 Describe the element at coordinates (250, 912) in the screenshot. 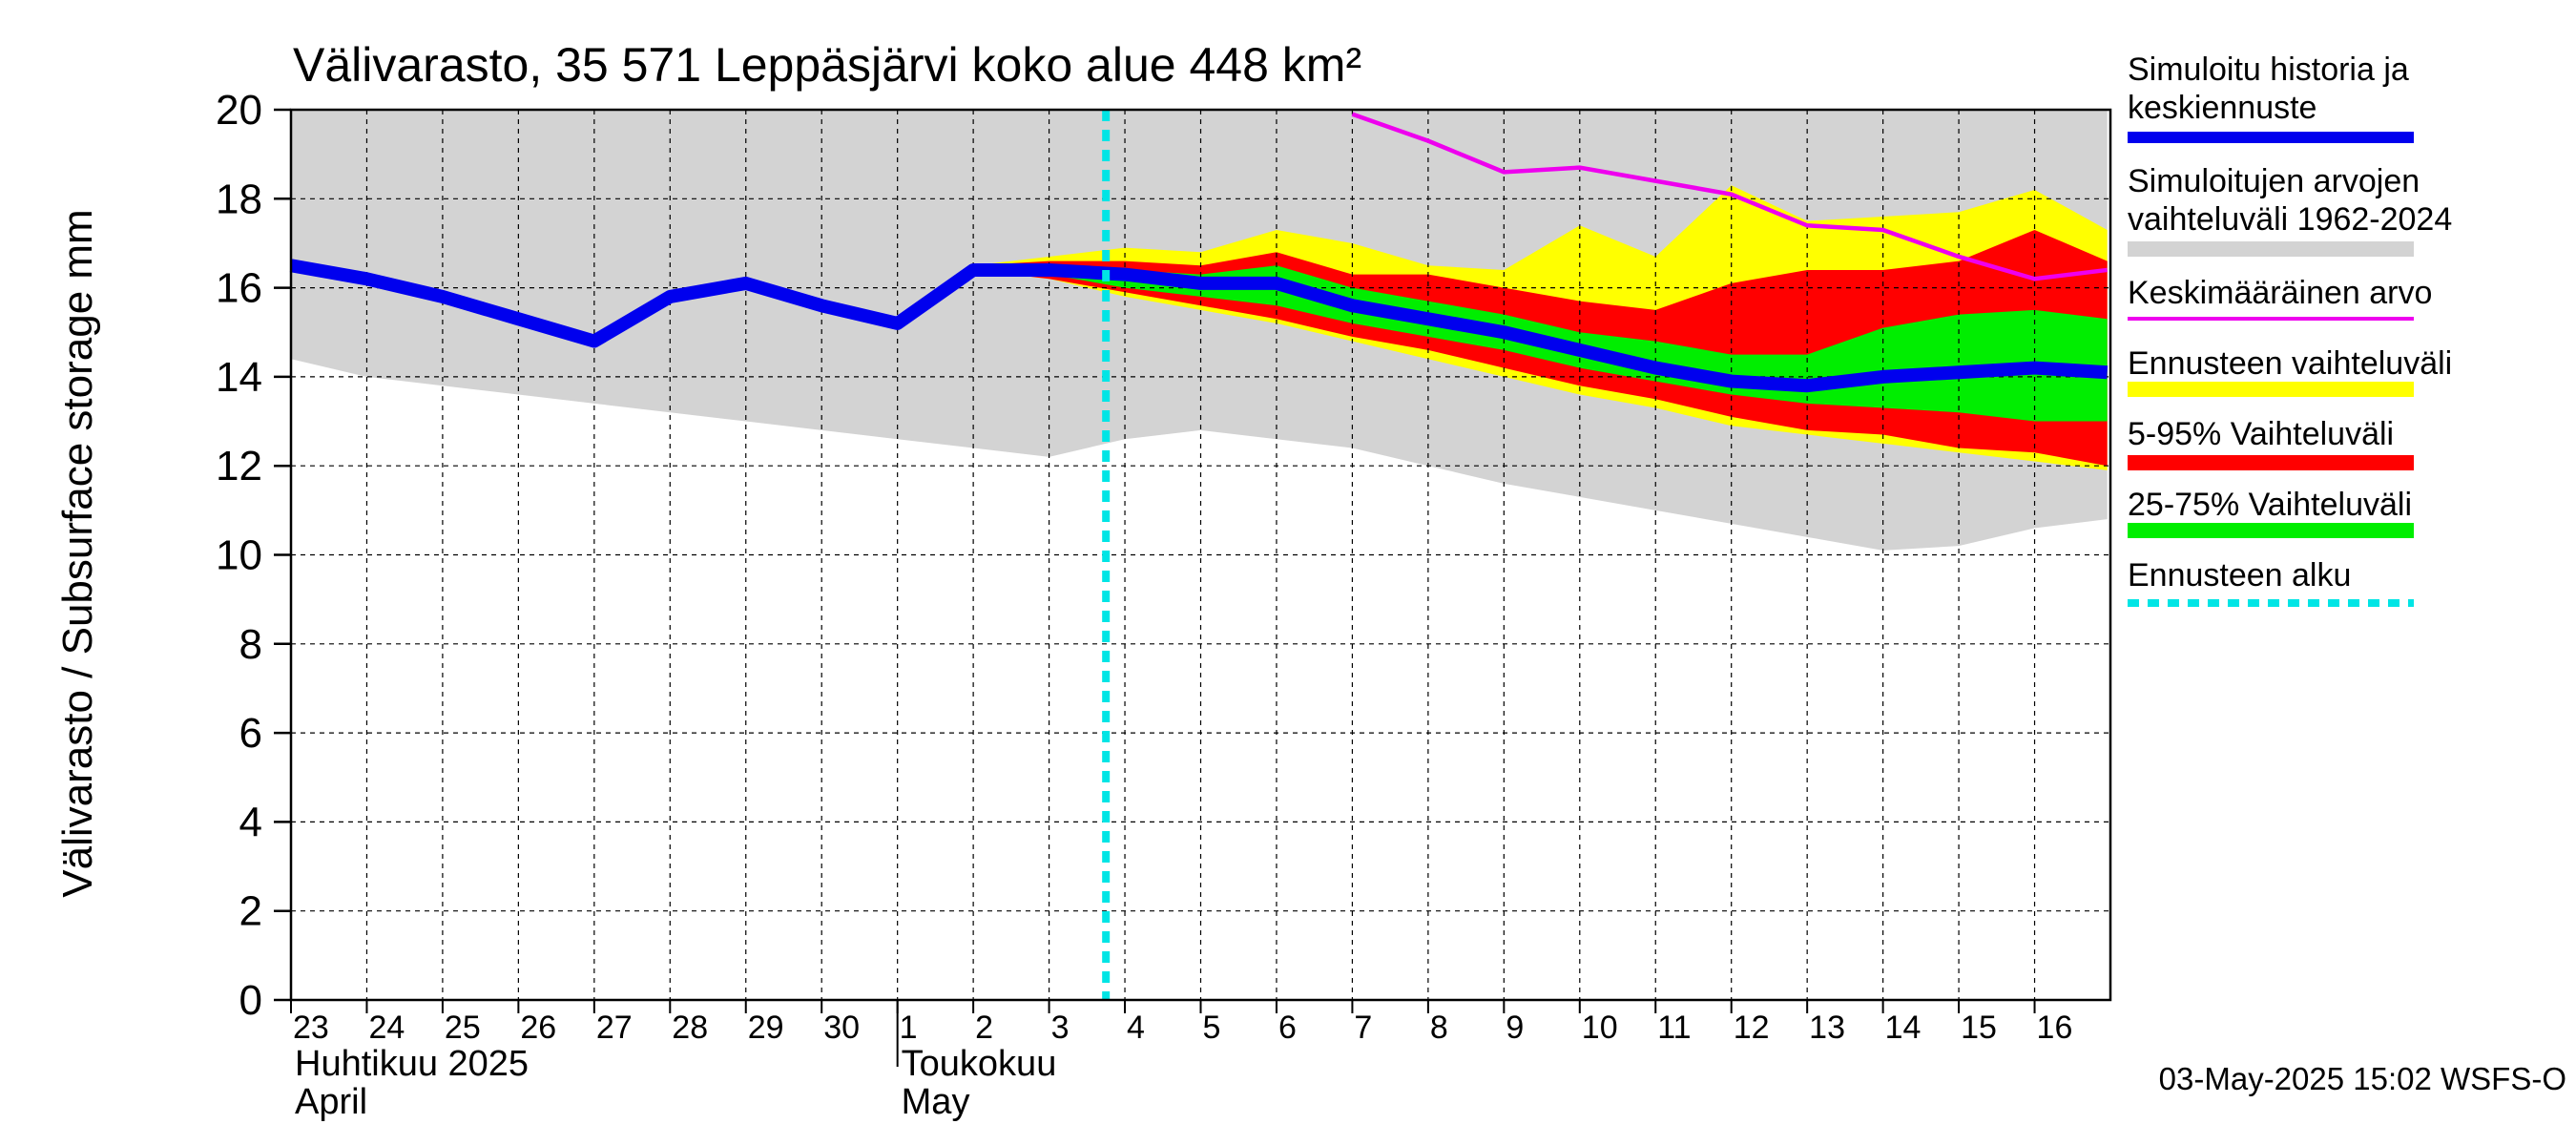

I see `y-tick-label: 2` at that location.